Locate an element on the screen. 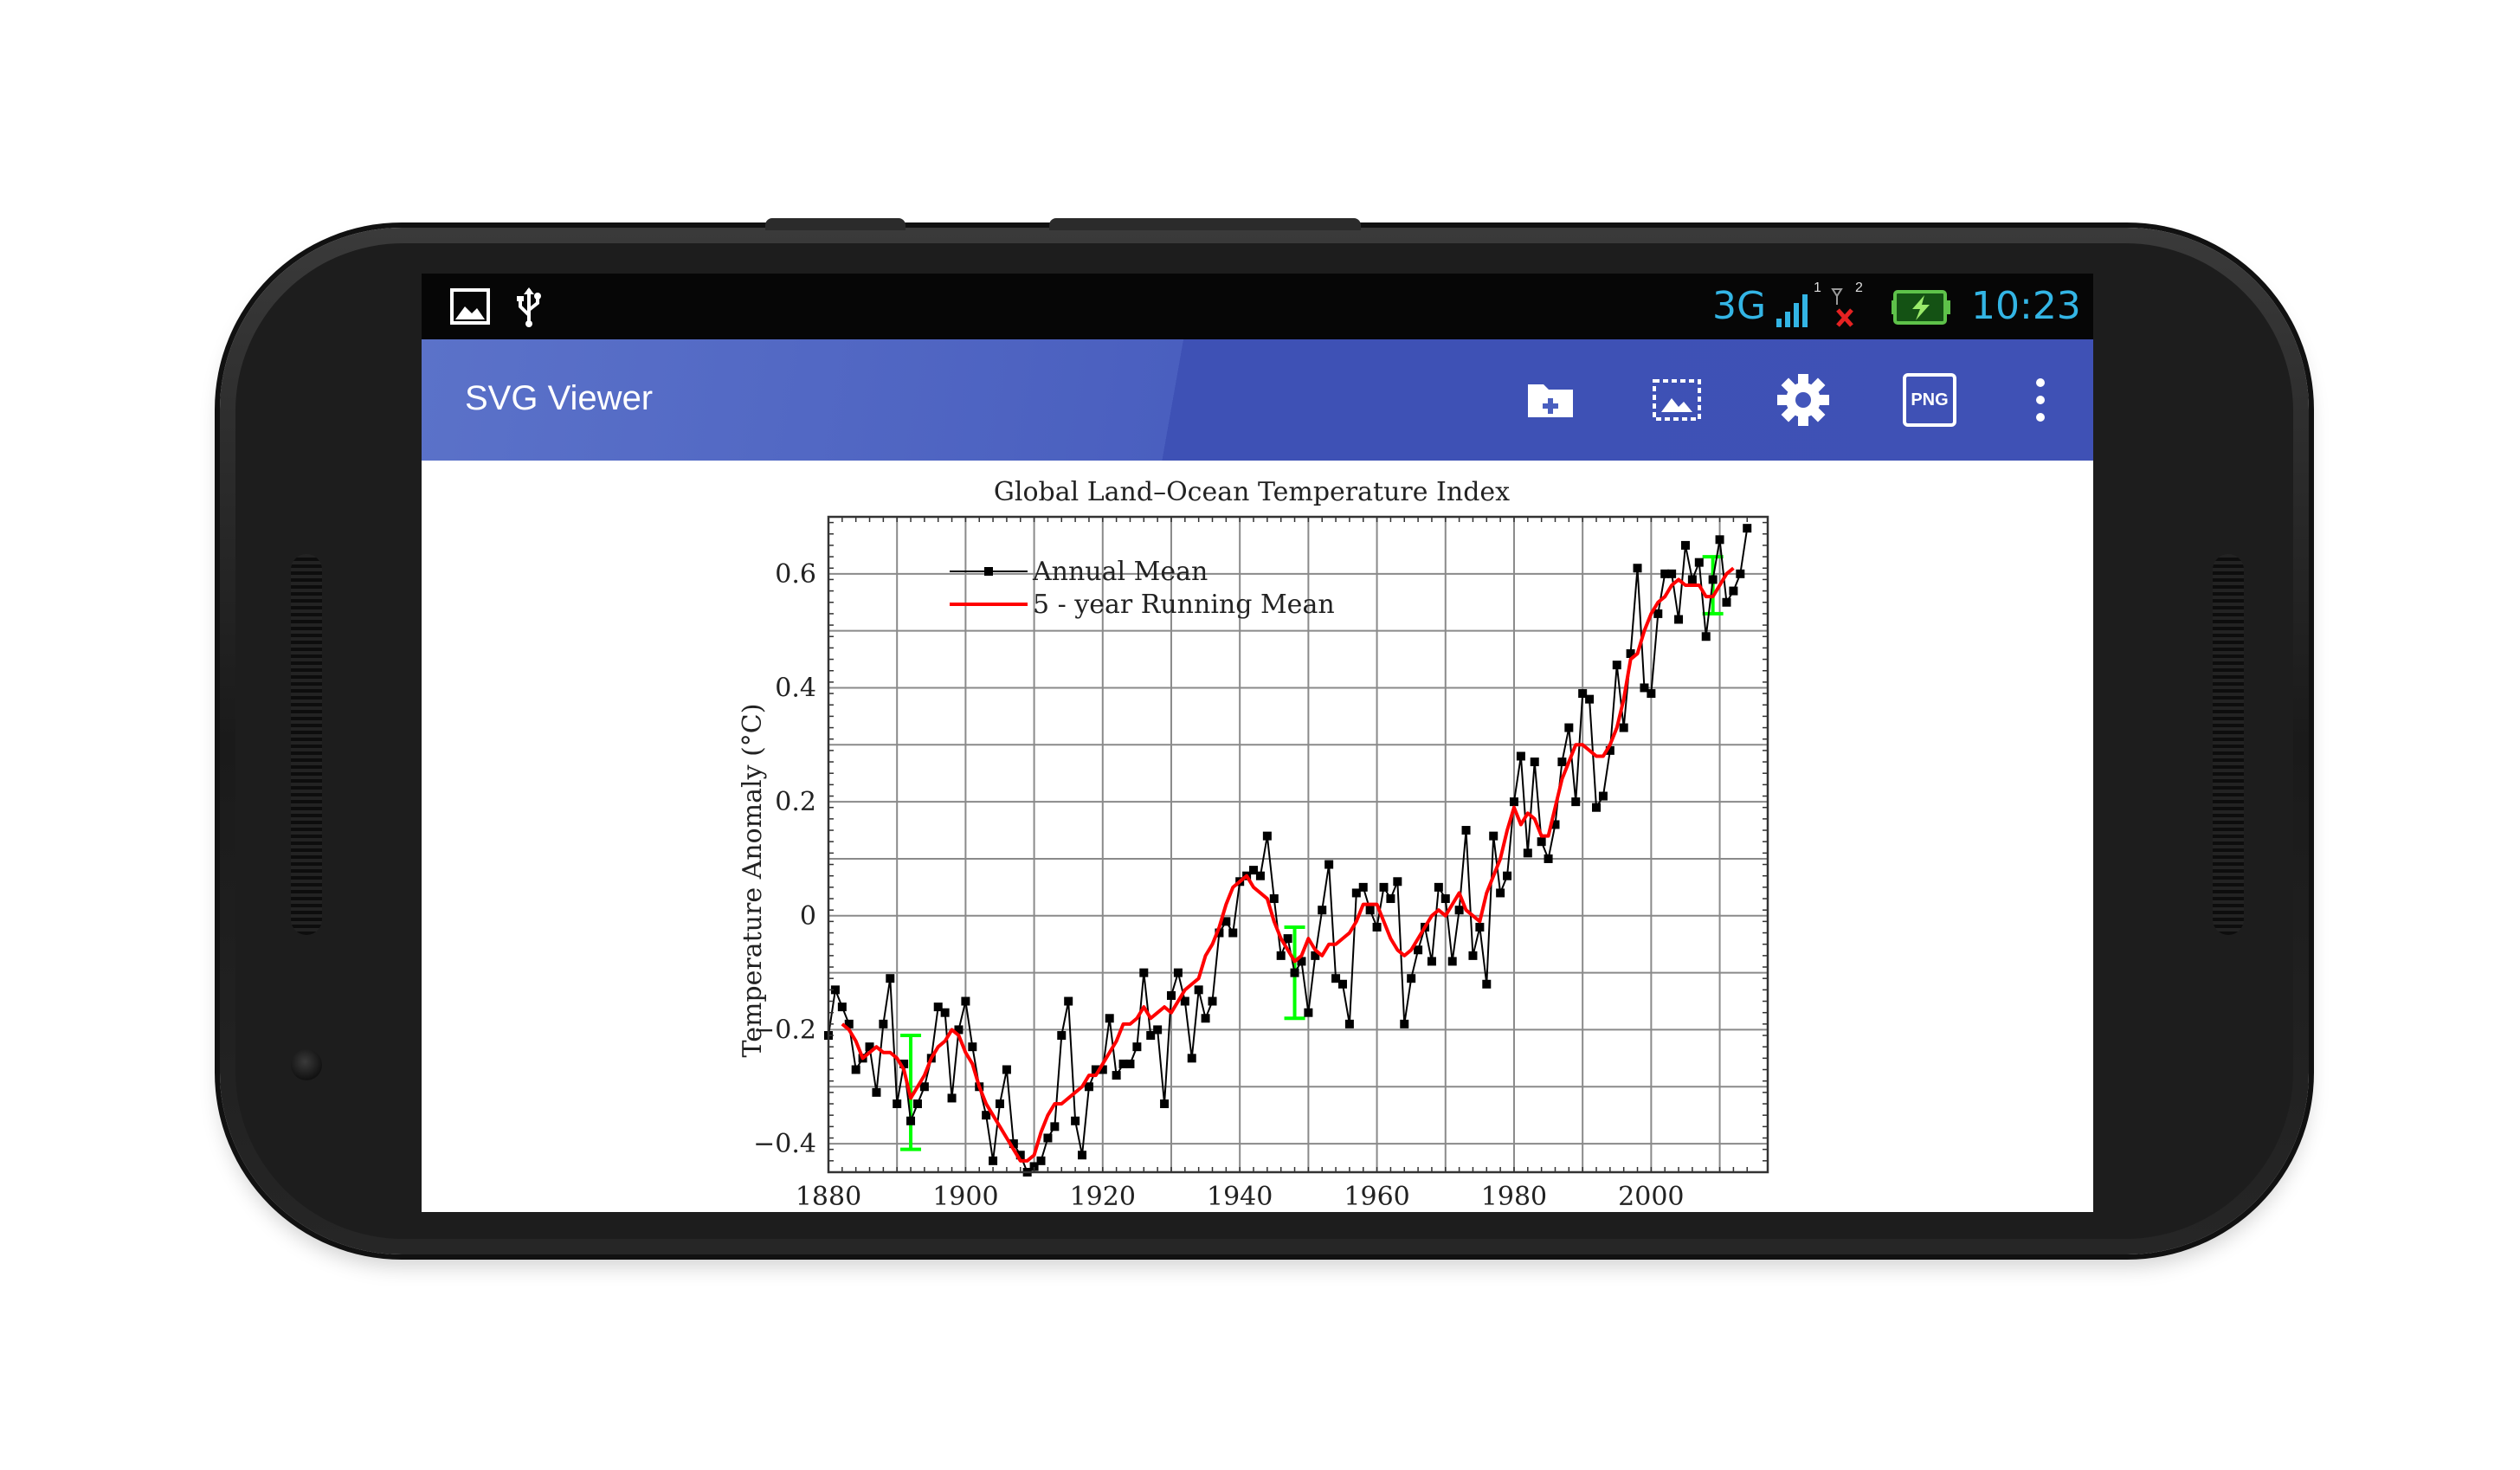 This screenshot has width=2520, height=1470. select-image-button is located at coordinates (1676, 400).